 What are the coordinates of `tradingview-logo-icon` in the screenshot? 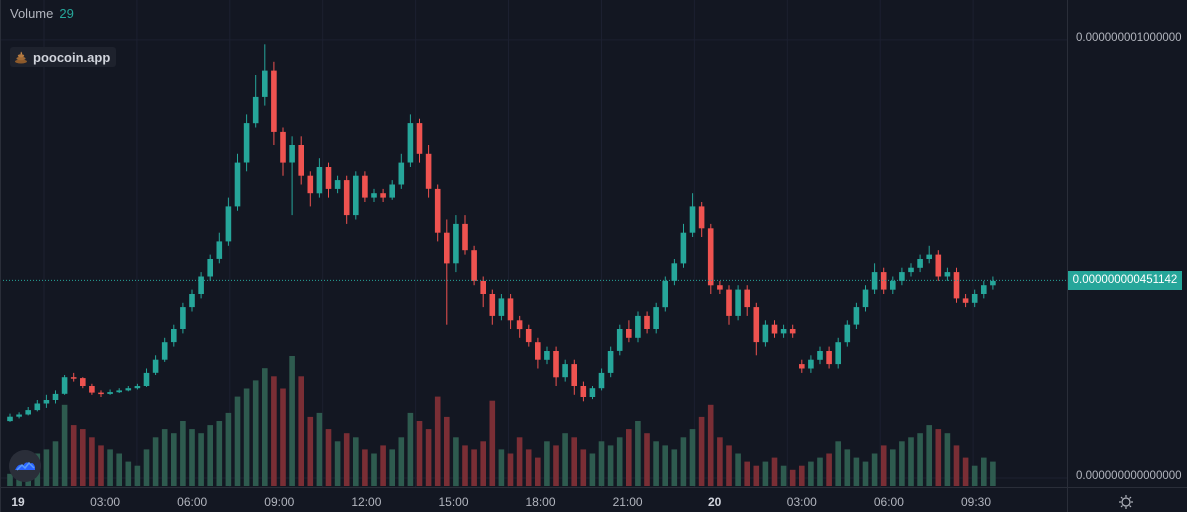 It's located at (25, 466).